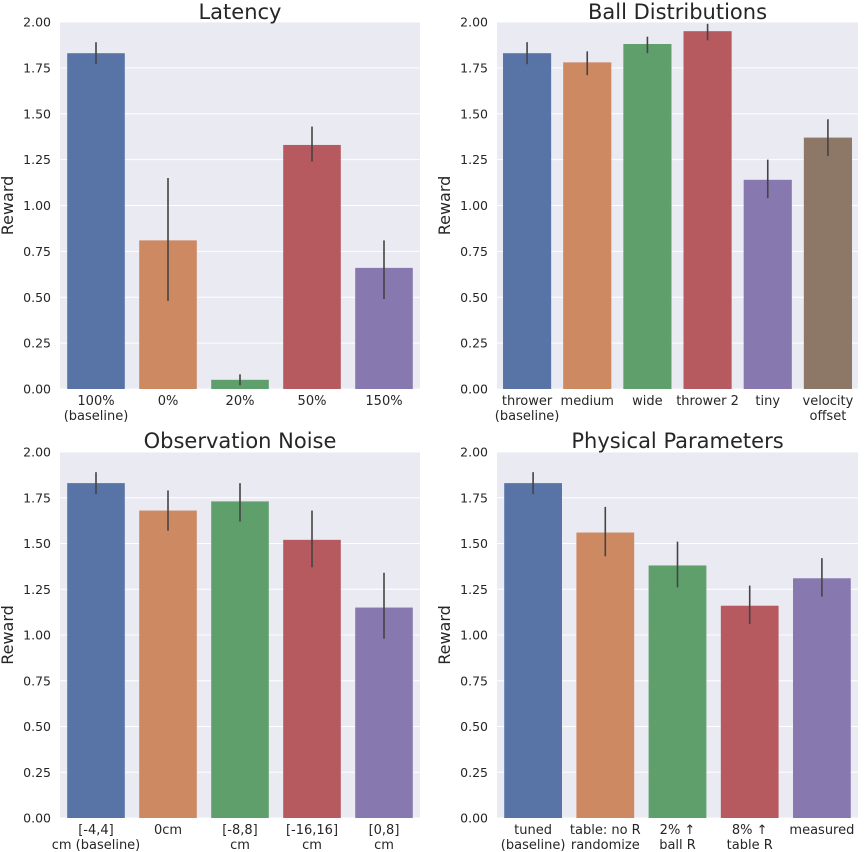 The image size is (865, 852). What do you see at coordinates (96, 837) in the screenshot?
I see `x-tick-label: [-4,4] cm (baseline)` at bounding box center [96, 837].